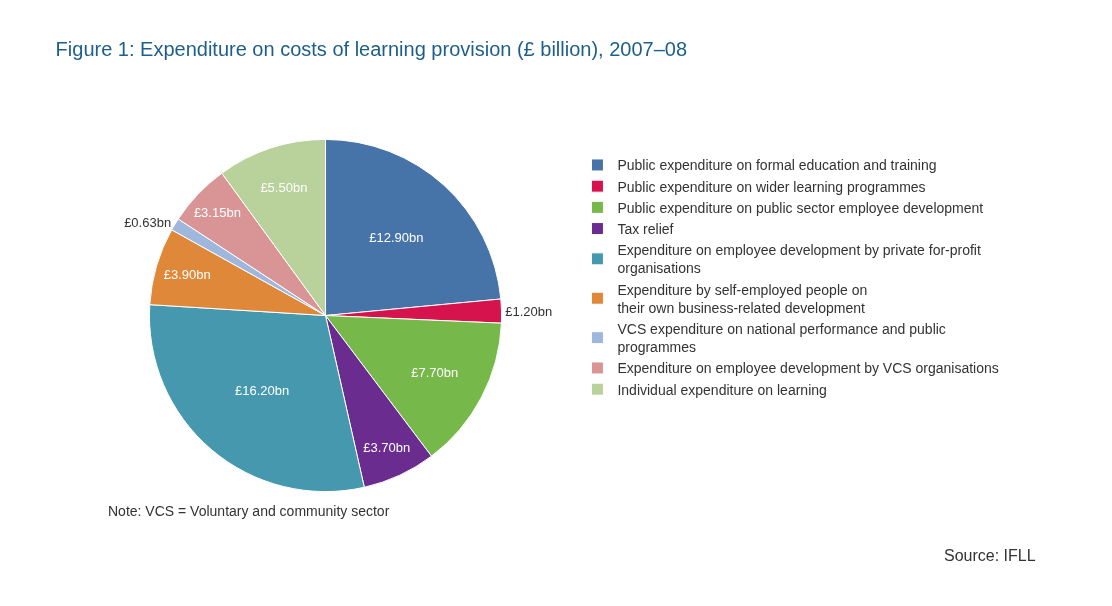 This screenshot has height=606, width=1112. I want to click on legend-label: Public expenditure on wider learning programmes, so click(771, 186).